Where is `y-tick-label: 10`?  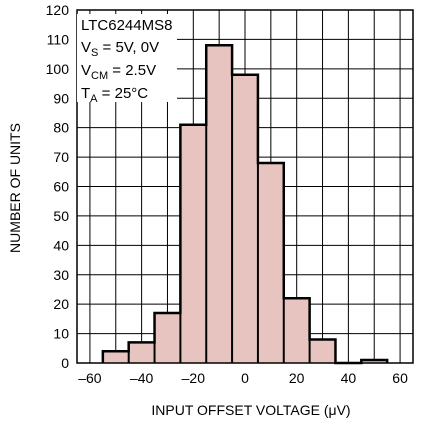 y-tick-label: 10 is located at coordinates (61, 334).